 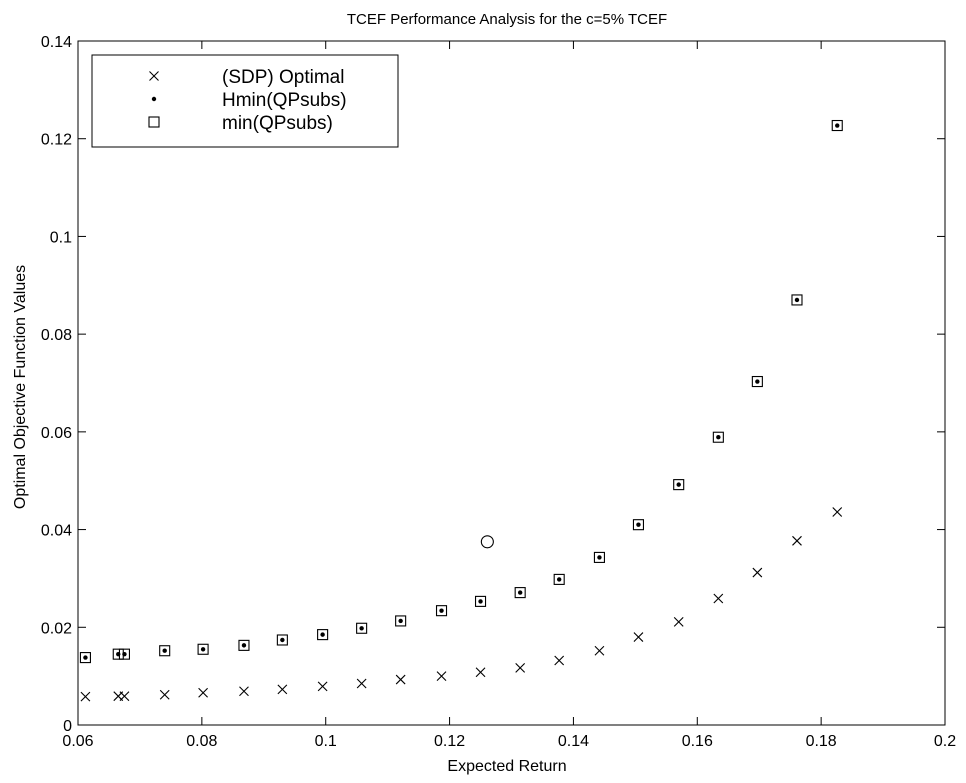 What do you see at coordinates (77, 741) in the screenshot?
I see `x-tick-label: 0.06` at bounding box center [77, 741].